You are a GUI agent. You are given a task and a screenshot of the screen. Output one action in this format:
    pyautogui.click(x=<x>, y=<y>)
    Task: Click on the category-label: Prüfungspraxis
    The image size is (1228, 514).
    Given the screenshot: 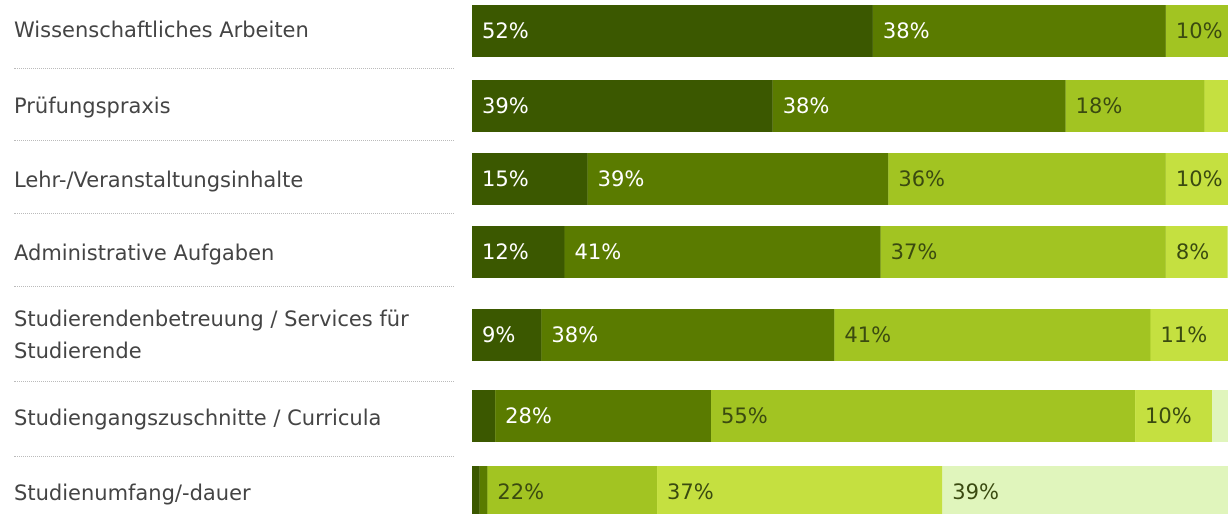 What is the action you would take?
    pyautogui.click(x=92, y=106)
    